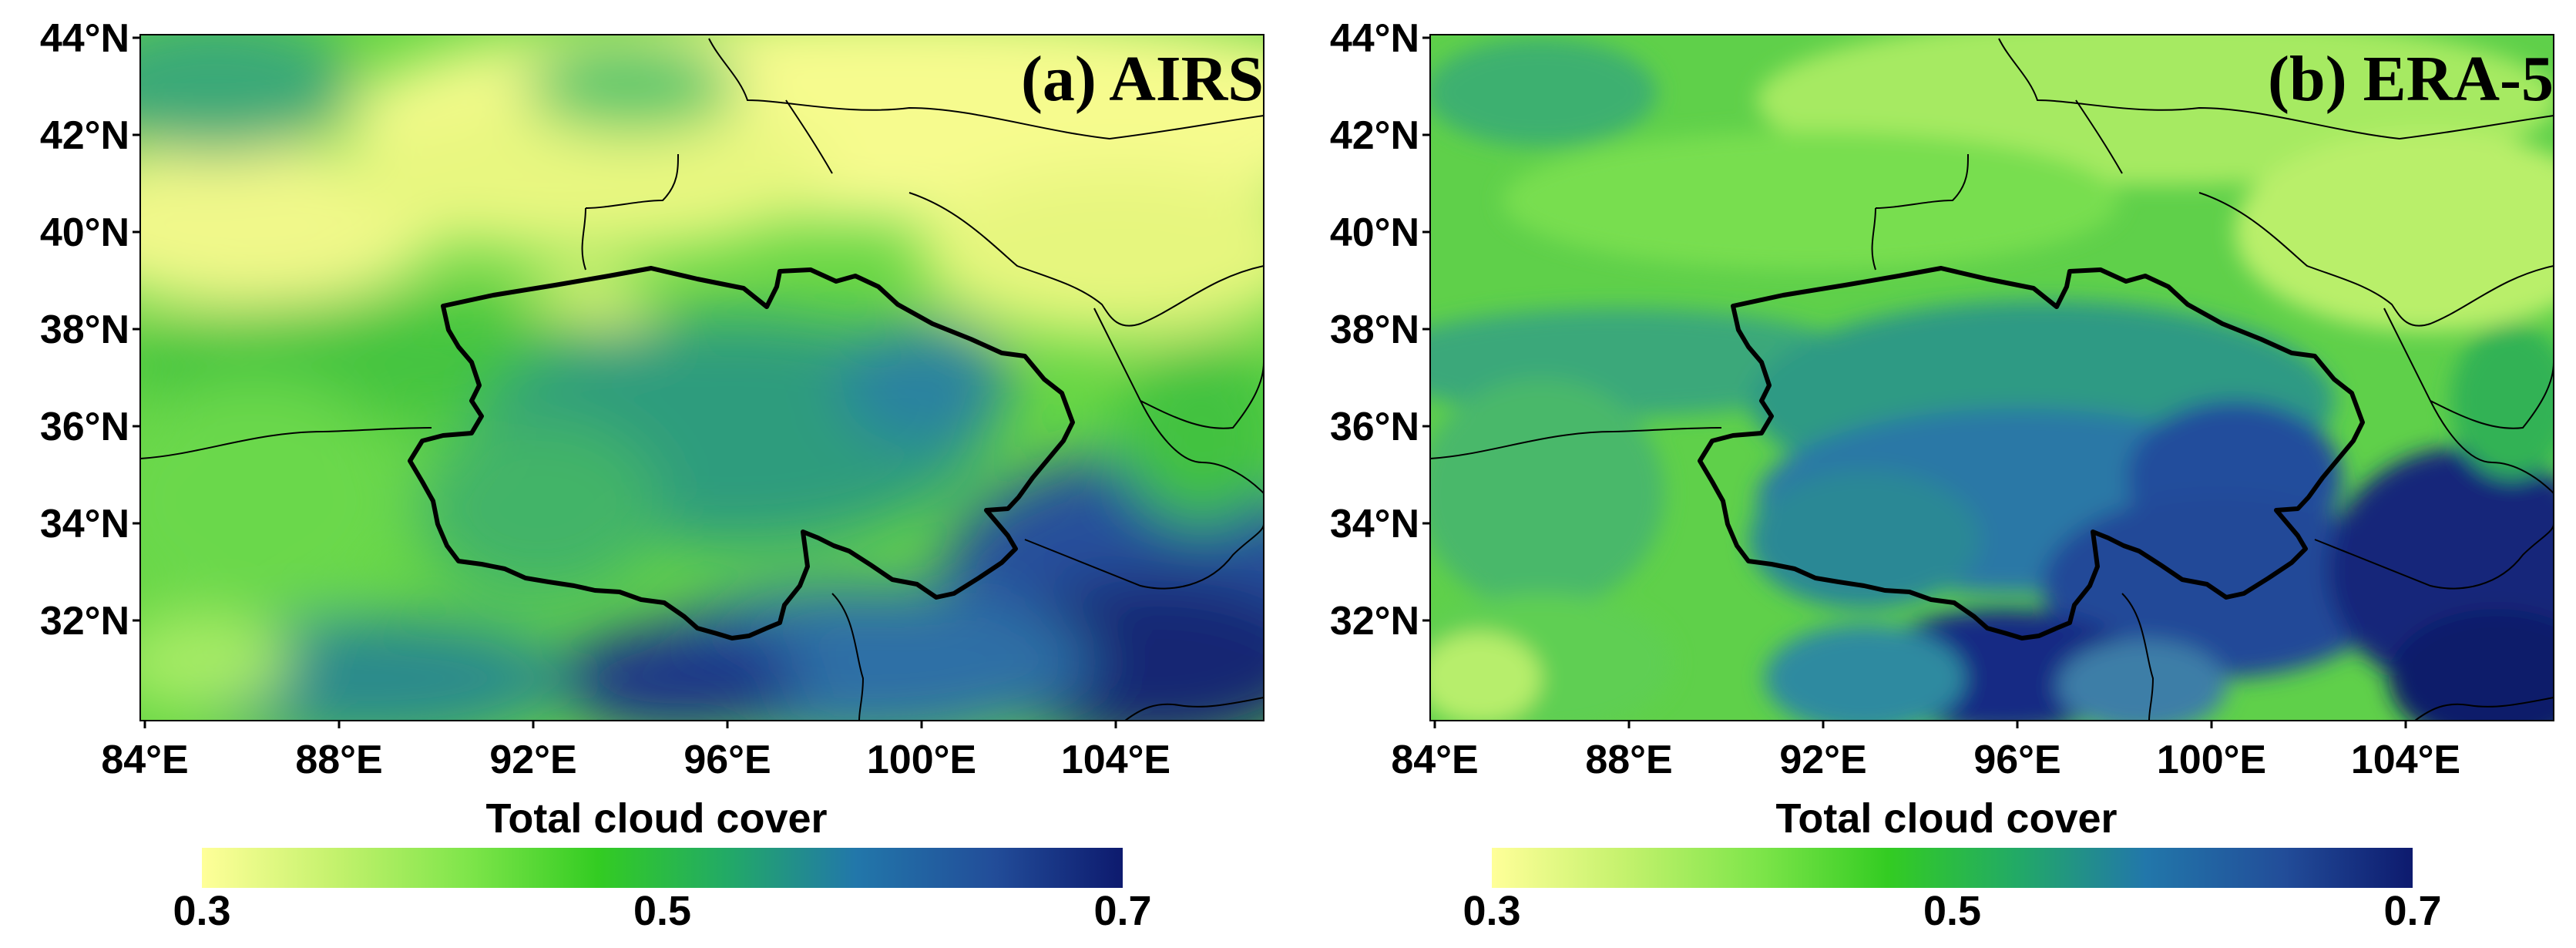  What do you see at coordinates (2411, 79) in the screenshot?
I see `panel-title-era5: (b) ERA-5` at bounding box center [2411, 79].